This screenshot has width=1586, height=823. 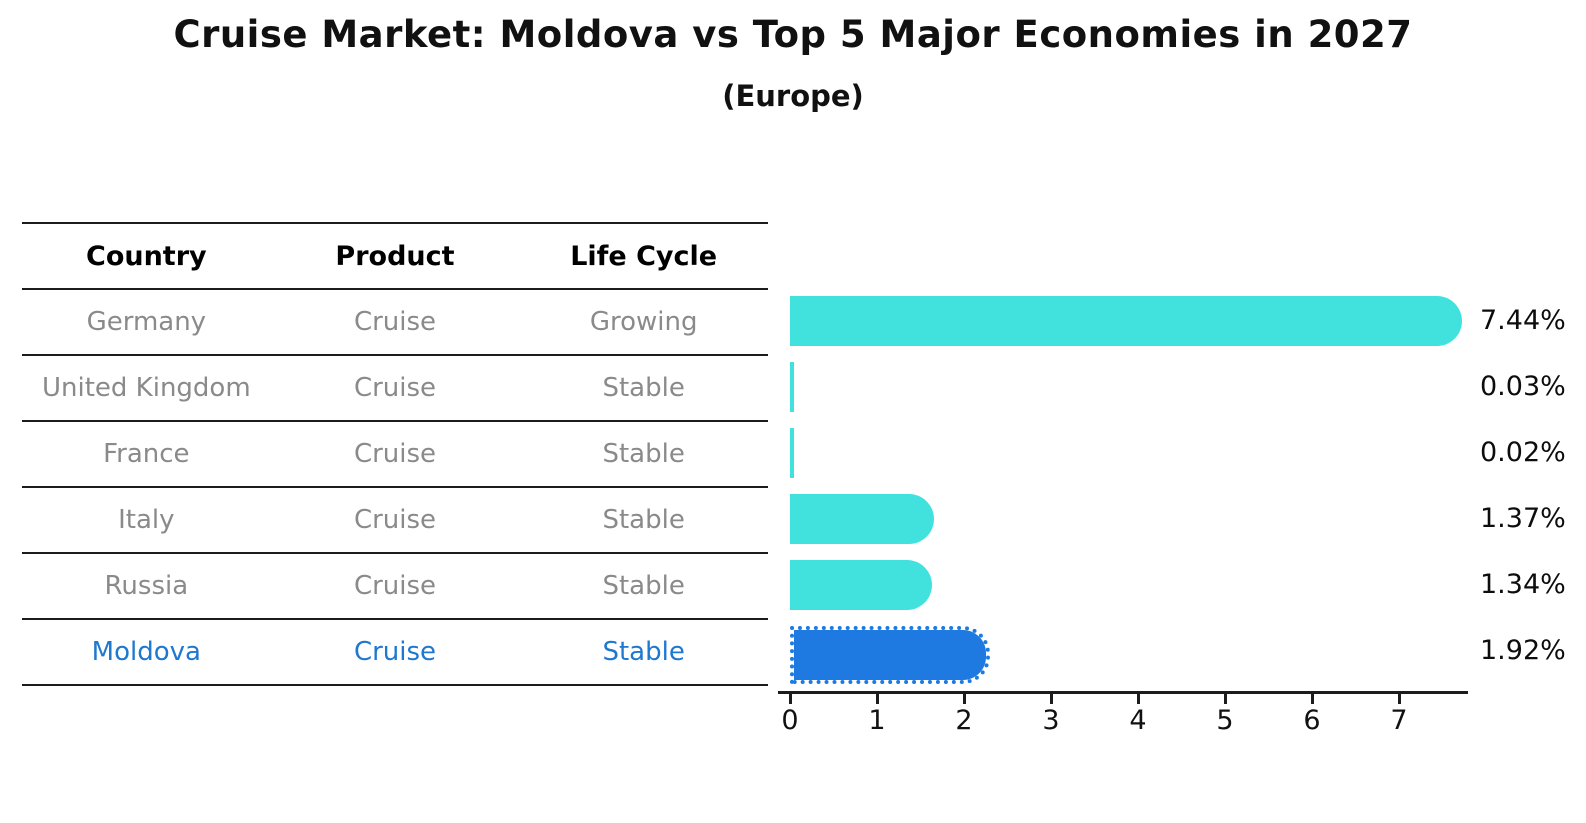 What do you see at coordinates (1523, 320) in the screenshot?
I see `value-label-germany: 7.44%` at bounding box center [1523, 320].